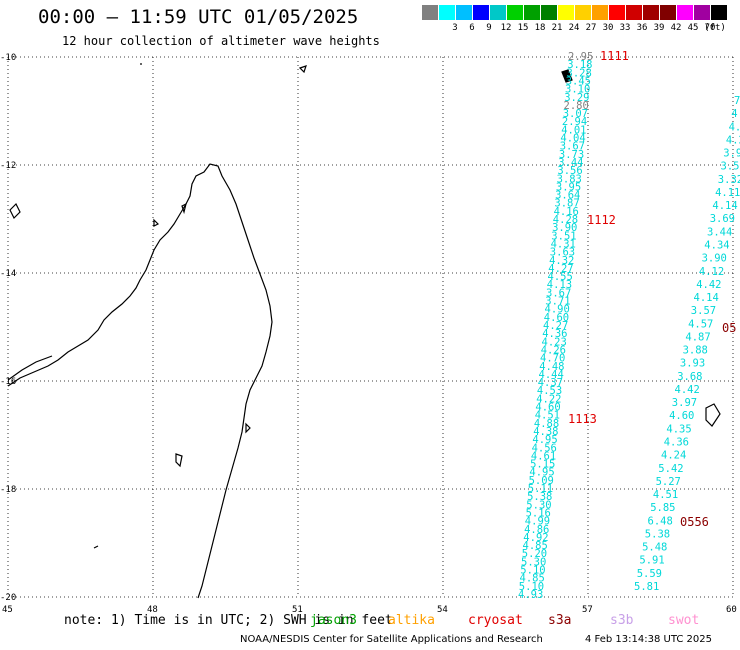  Describe the element at coordinates (557, 310) in the screenshot. I see `wave-height-value: 4.90` at that location.